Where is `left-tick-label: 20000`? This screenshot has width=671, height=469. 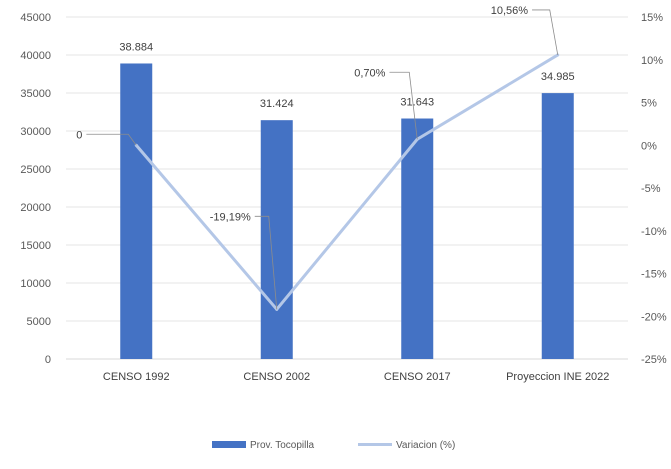
left-tick-label: 20000 is located at coordinates (35, 208).